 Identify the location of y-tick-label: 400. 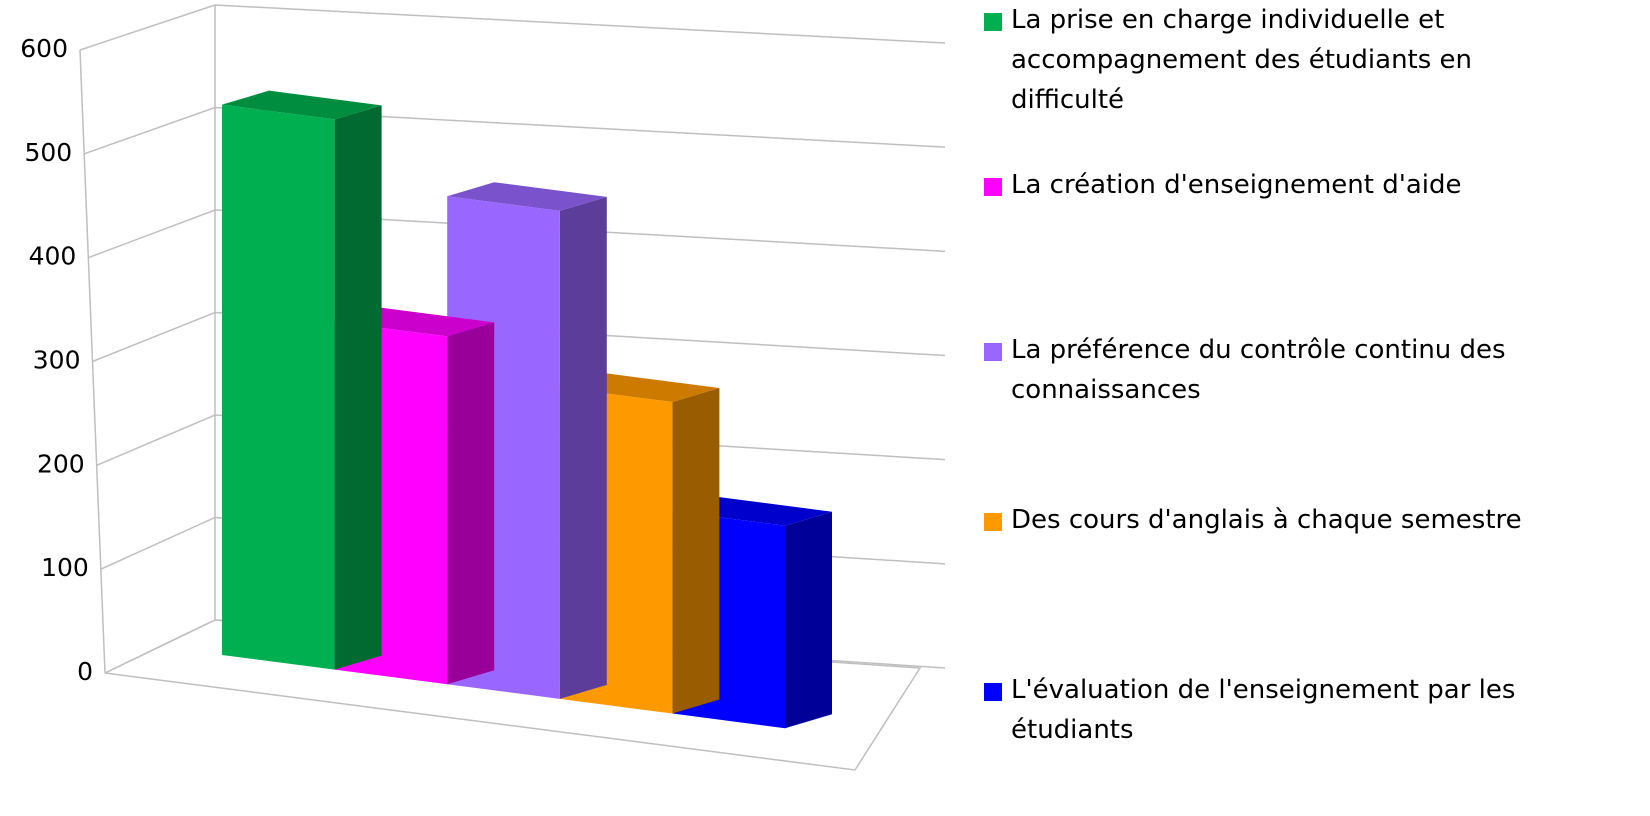
(53, 256).